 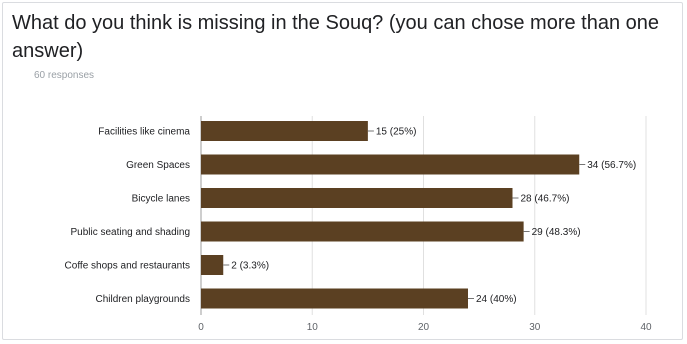 I want to click on x-tick-label: 10, so click(x=313, y=327).